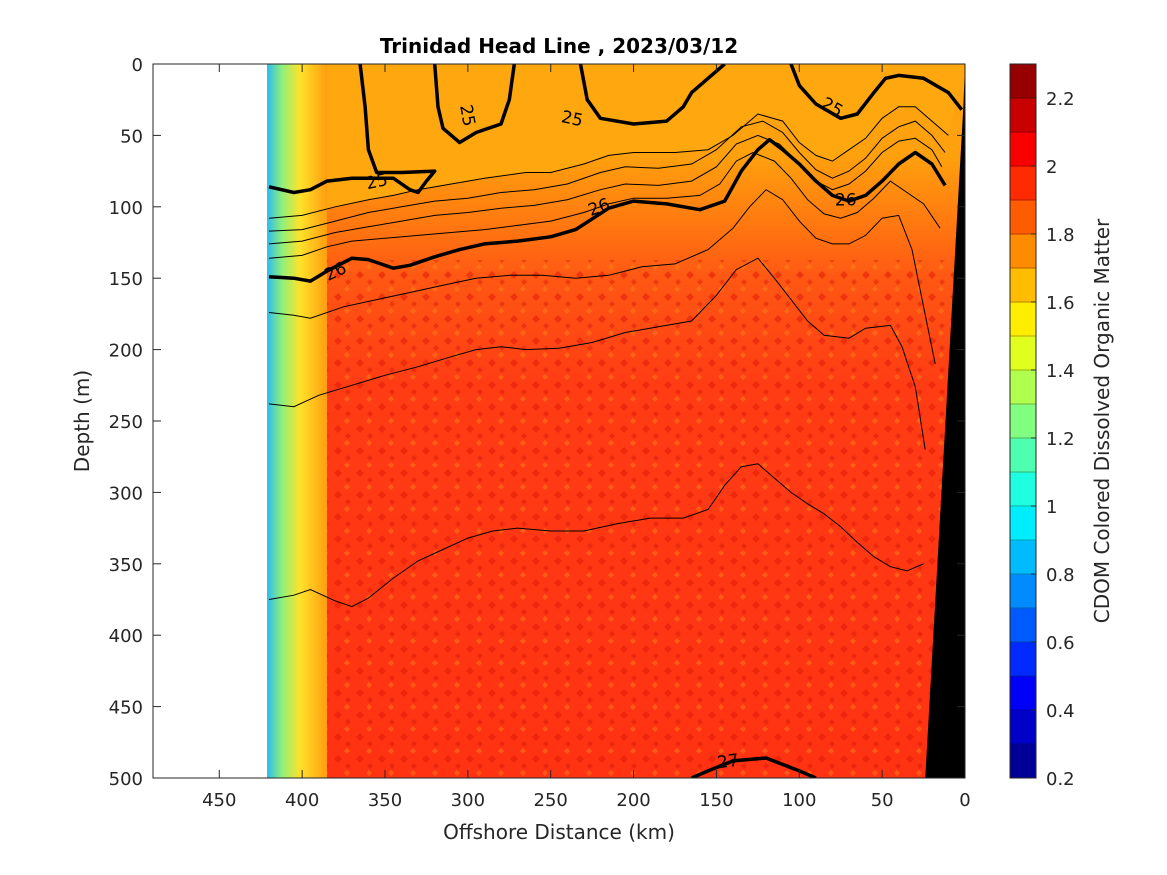 The height and width of the screenshot is (875, 1167). I want to click on x-tick-label: 350, so click(385, 800).